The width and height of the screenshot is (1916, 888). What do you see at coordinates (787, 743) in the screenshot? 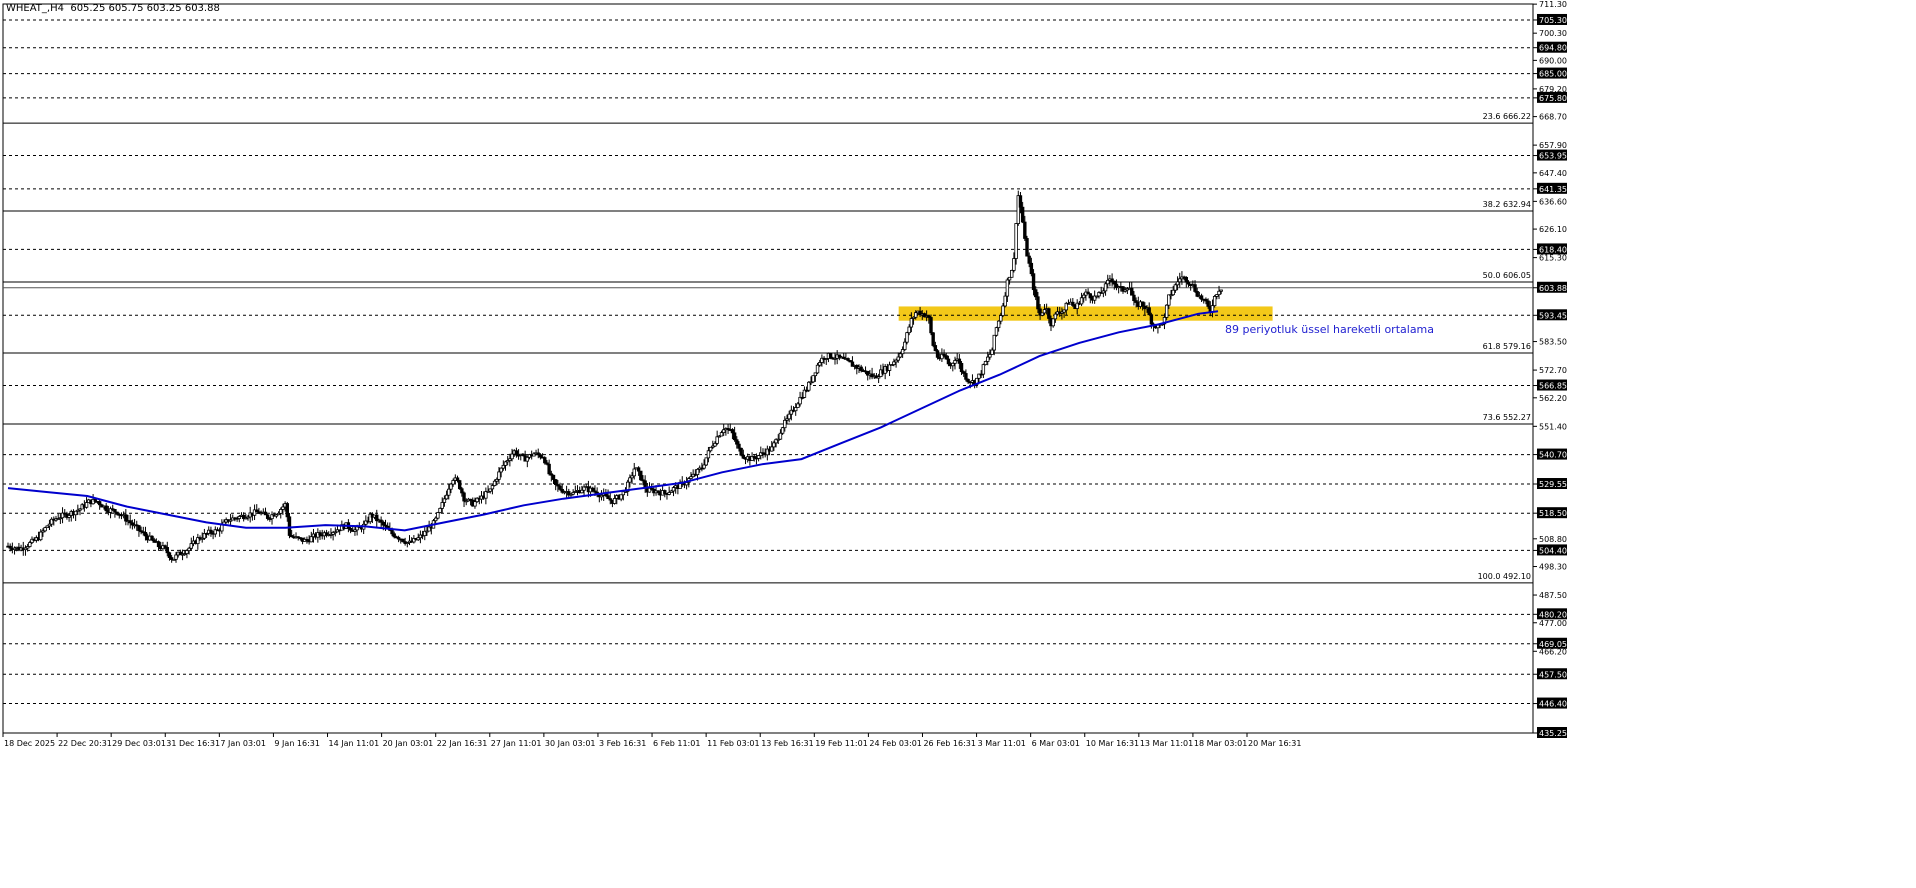
I see `x-tick-label: 13 Feb 16:31` at bounding box center [787, 743].